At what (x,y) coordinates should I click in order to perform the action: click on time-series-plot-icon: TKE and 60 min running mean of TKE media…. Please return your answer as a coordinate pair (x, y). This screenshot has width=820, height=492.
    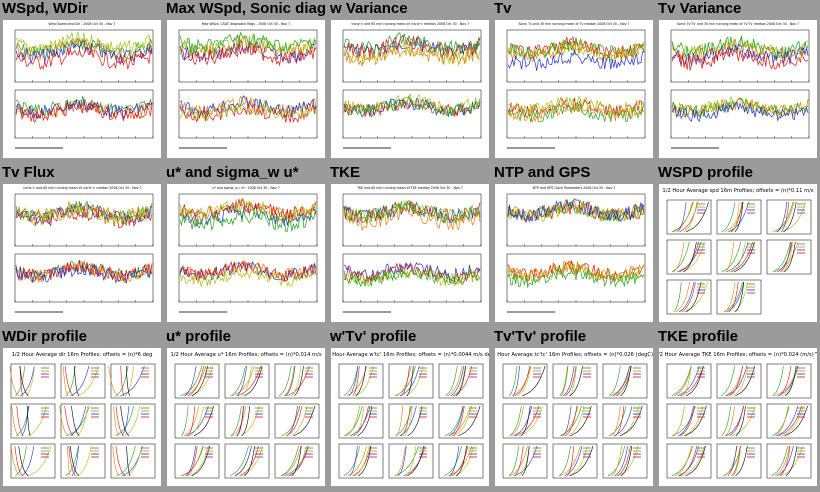
    Looking at the image, I should click on (410, 253).